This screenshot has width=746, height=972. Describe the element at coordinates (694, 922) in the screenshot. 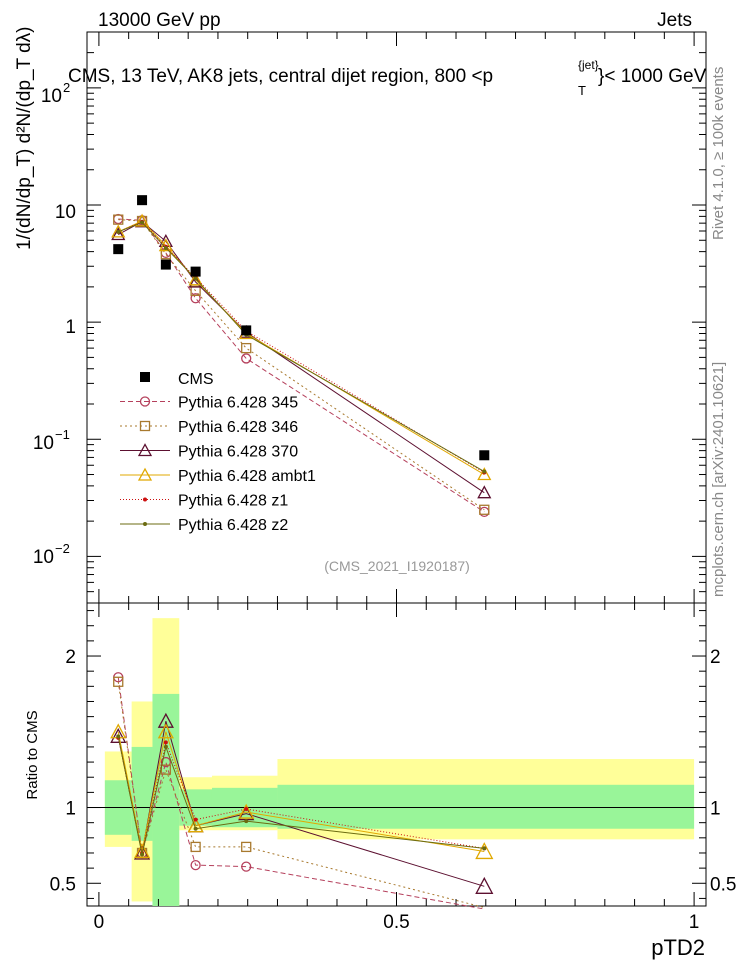

I see `x-tick-label-1: 1` at that location.